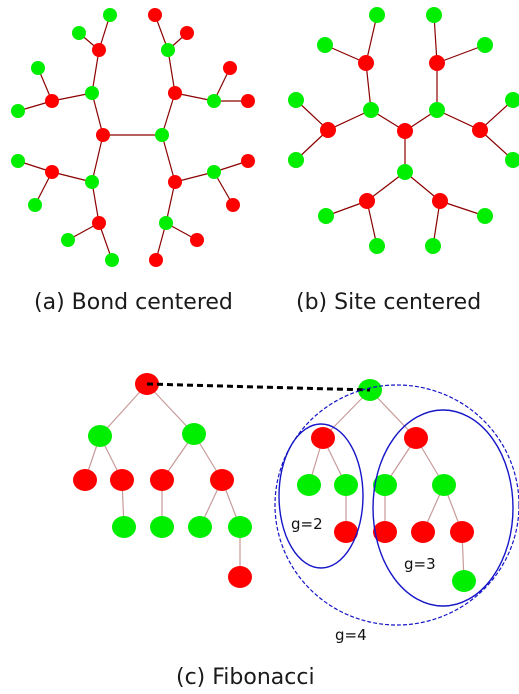  I want to click on group-g2-outline, so click(321, 496).